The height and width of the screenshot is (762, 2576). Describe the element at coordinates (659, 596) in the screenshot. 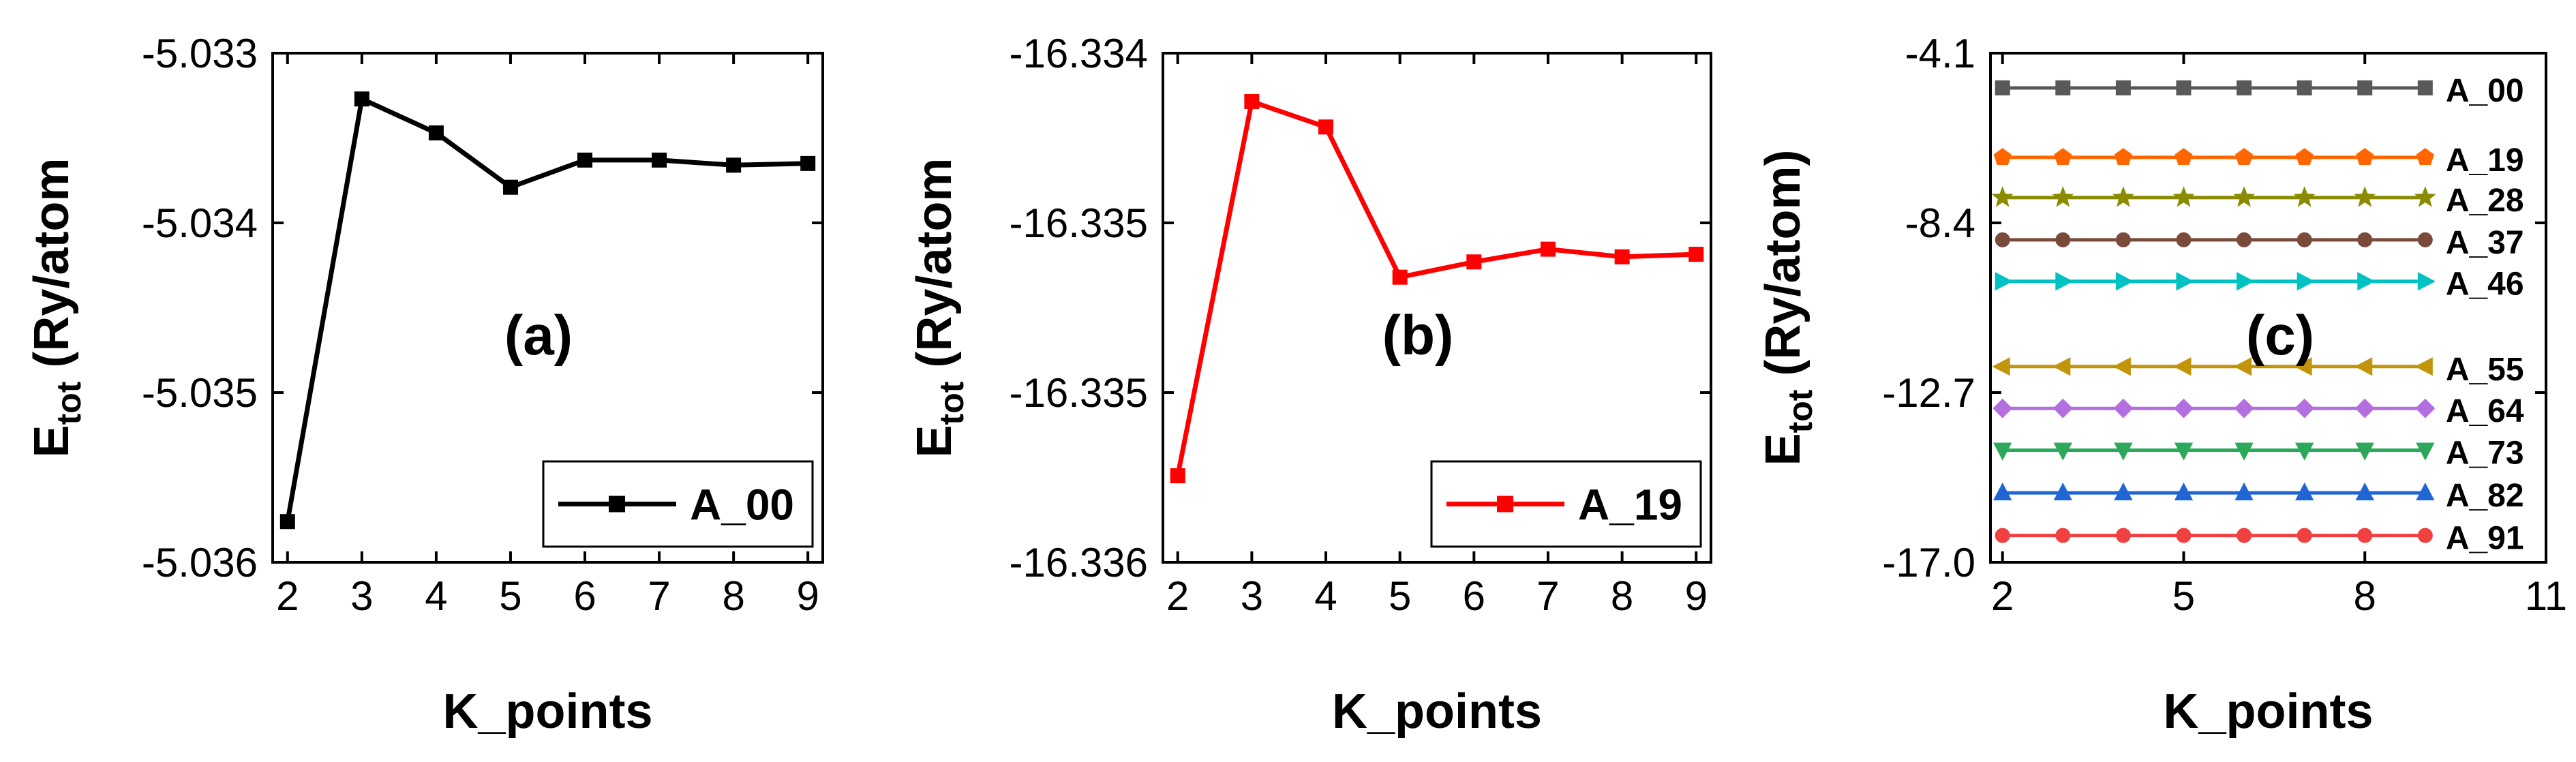

I see `x-tick-label: 7` at that location.